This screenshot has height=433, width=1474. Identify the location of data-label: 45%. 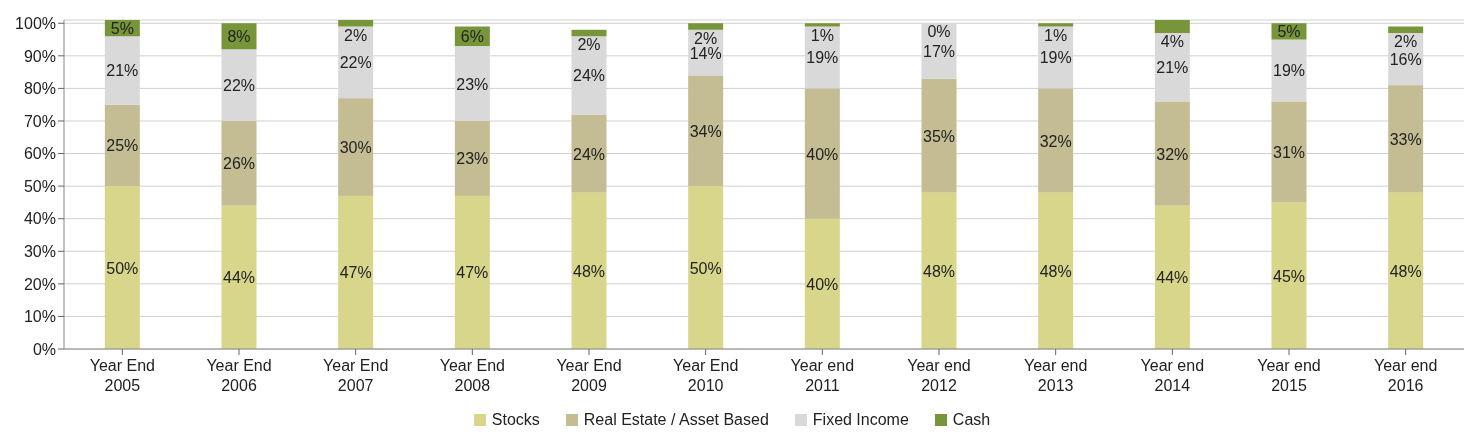
(1289, 276).